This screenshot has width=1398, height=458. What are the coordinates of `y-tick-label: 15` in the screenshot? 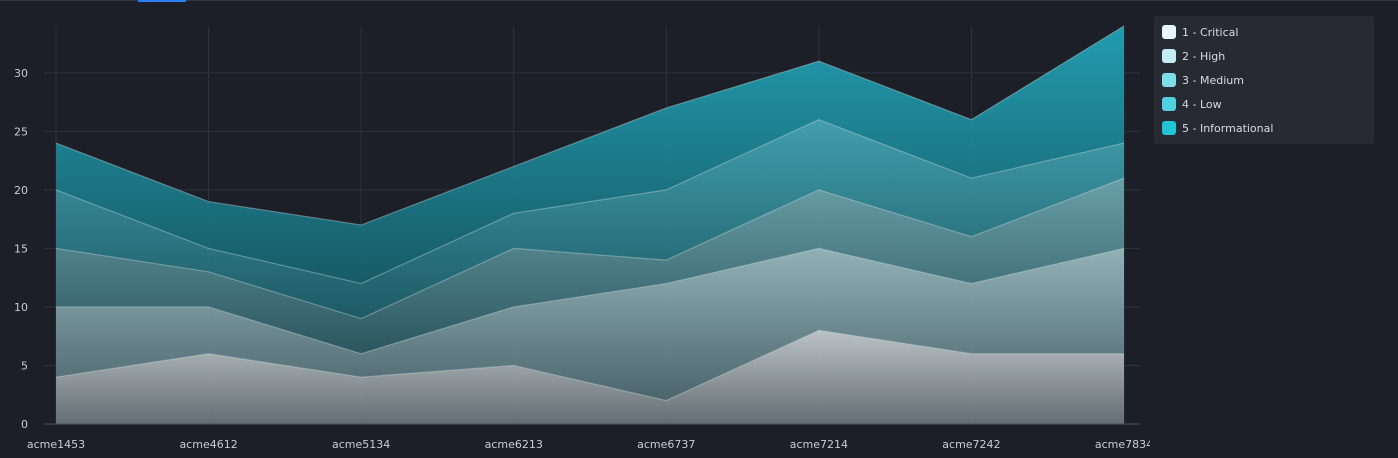 It's located at (21, 248).